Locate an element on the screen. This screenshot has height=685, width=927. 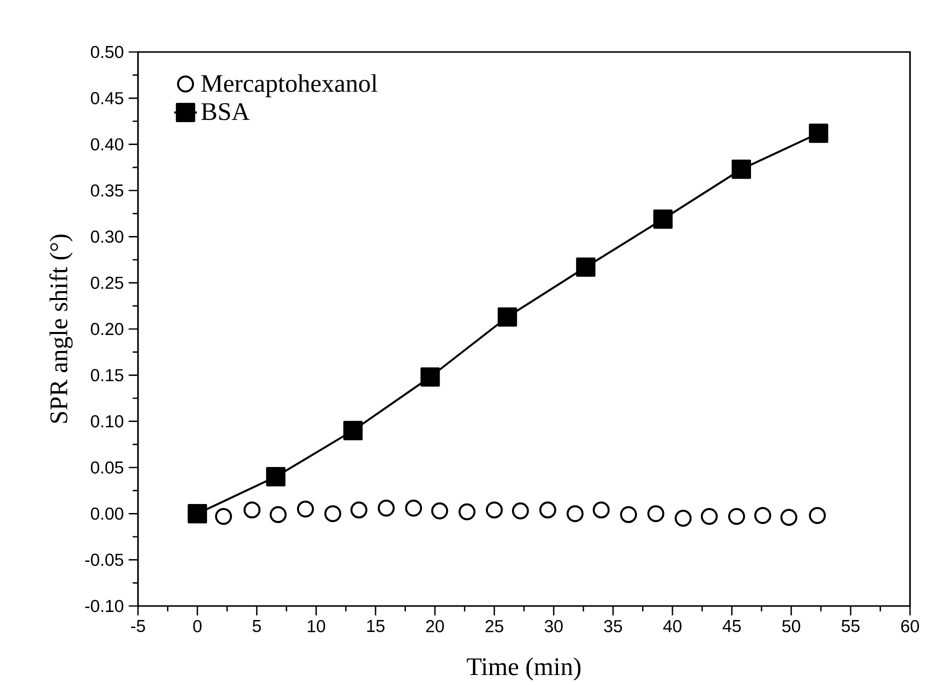
y-tick-label: 0.35 is located at coordinates (107, 190).